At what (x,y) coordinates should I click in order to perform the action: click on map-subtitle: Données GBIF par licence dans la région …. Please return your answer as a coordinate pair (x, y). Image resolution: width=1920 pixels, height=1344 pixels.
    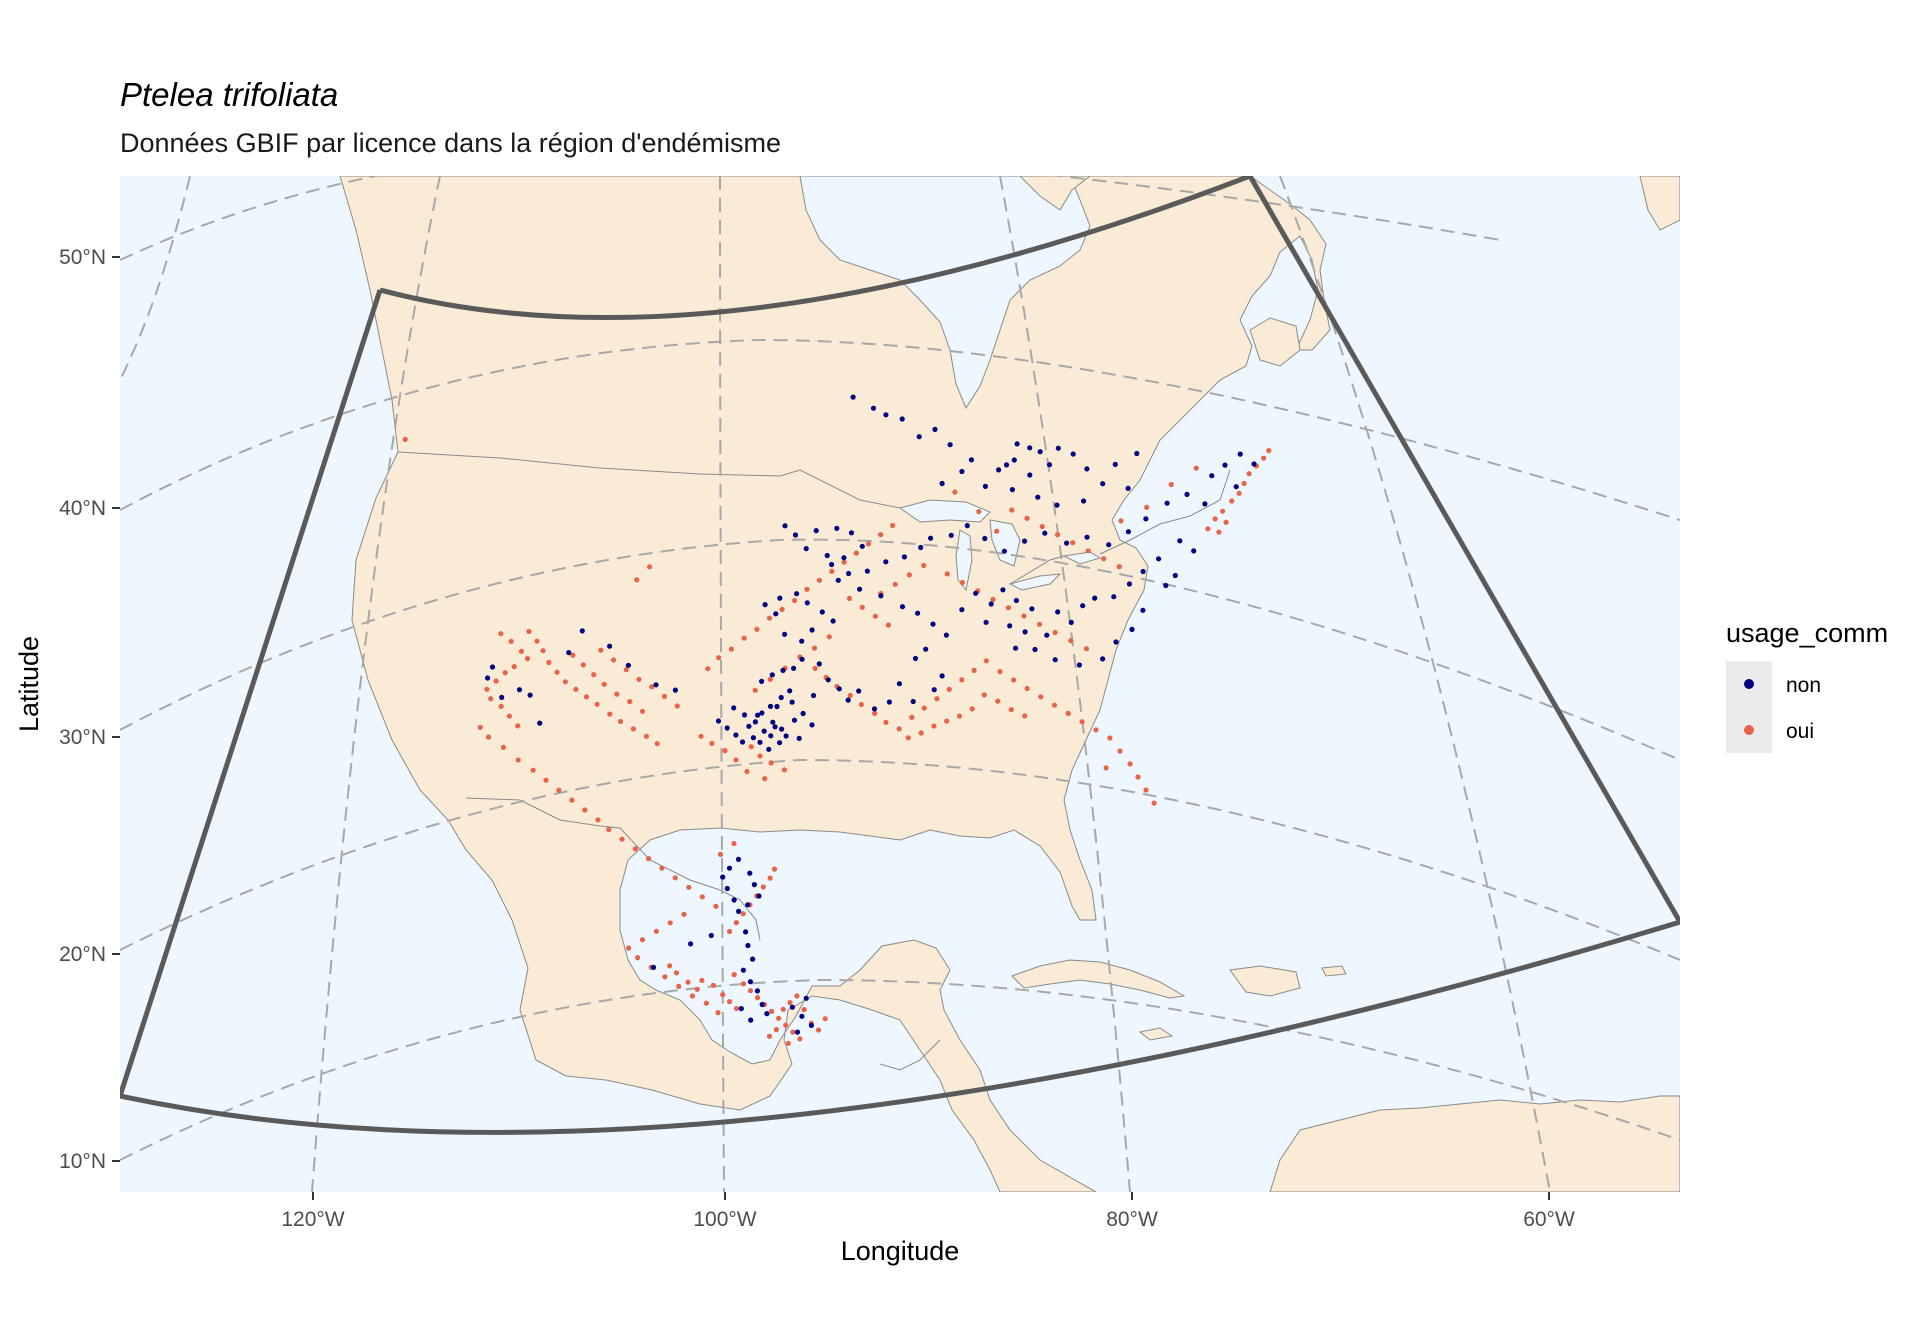
    Looking at the image, I should click on (451, 143).